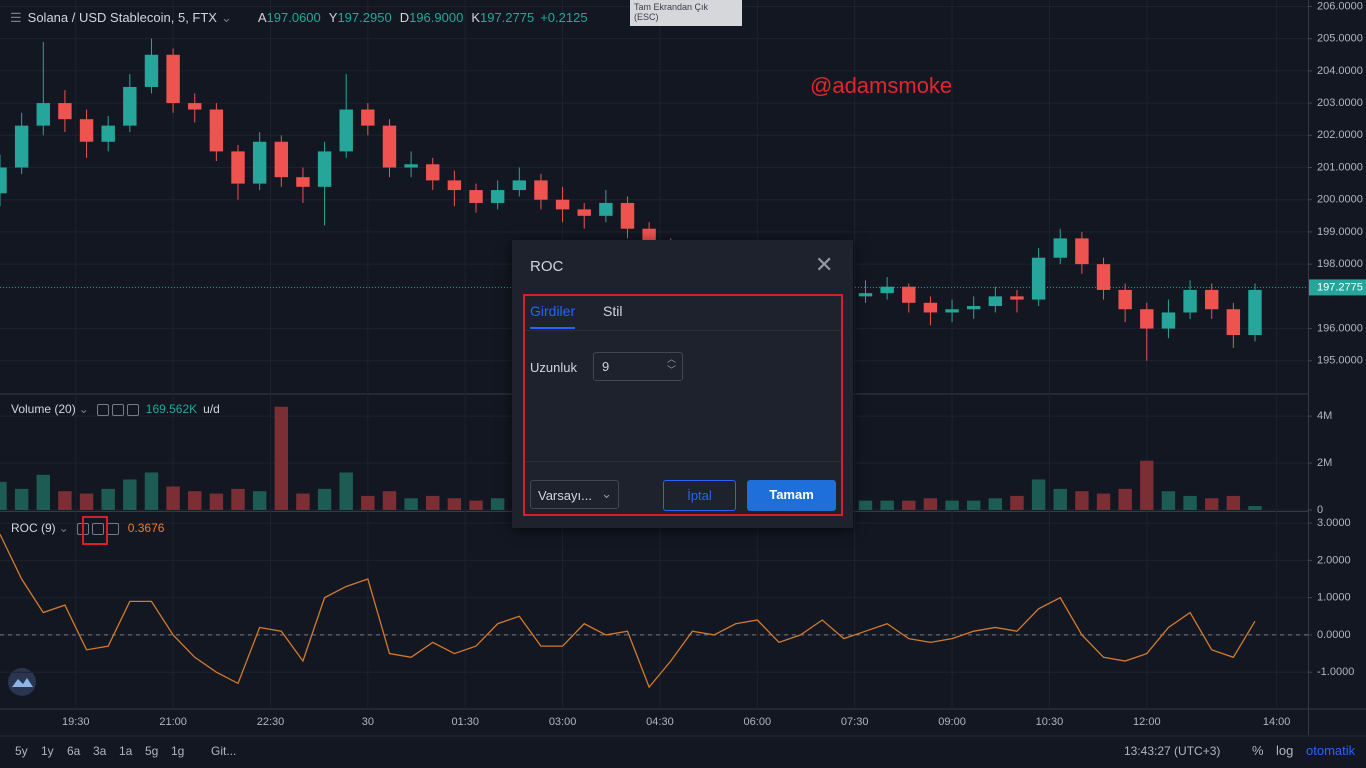  I want to click on volume-value: 169.562K, so click(171, 409).